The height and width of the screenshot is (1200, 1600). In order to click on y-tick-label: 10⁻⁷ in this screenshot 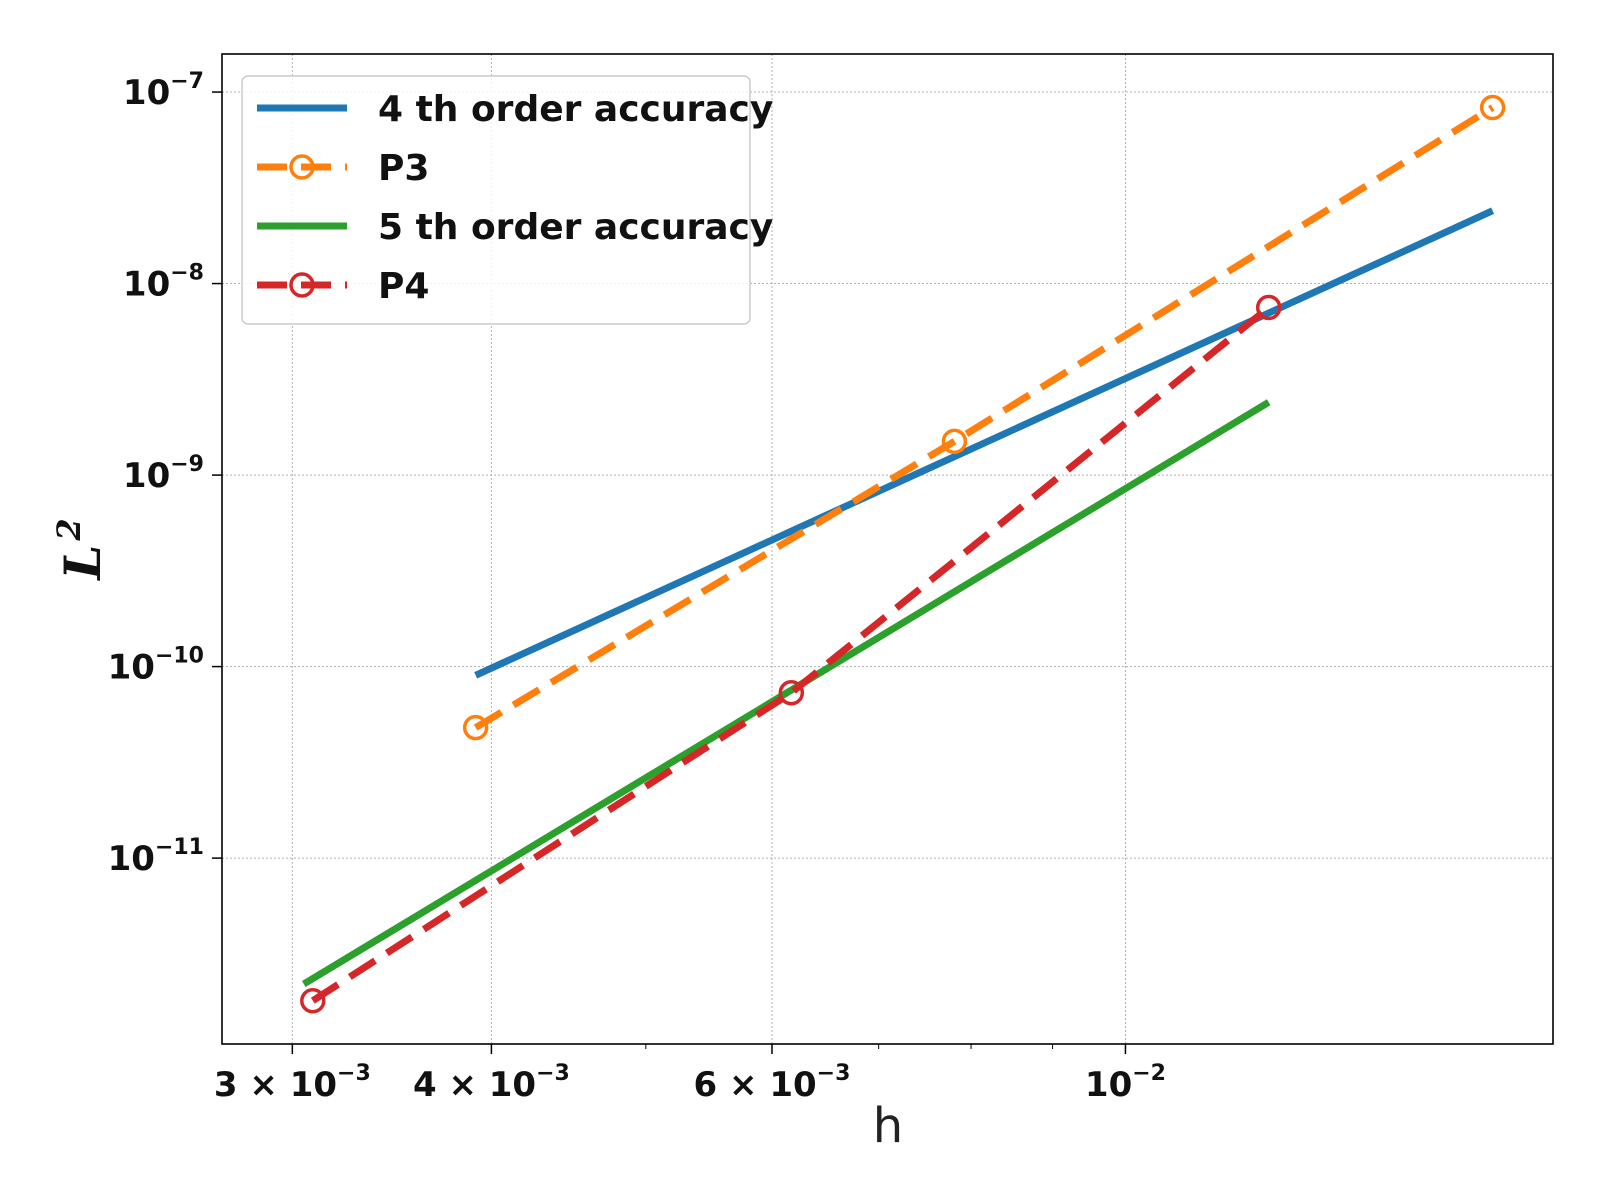, I will do `click(163, 91)`.